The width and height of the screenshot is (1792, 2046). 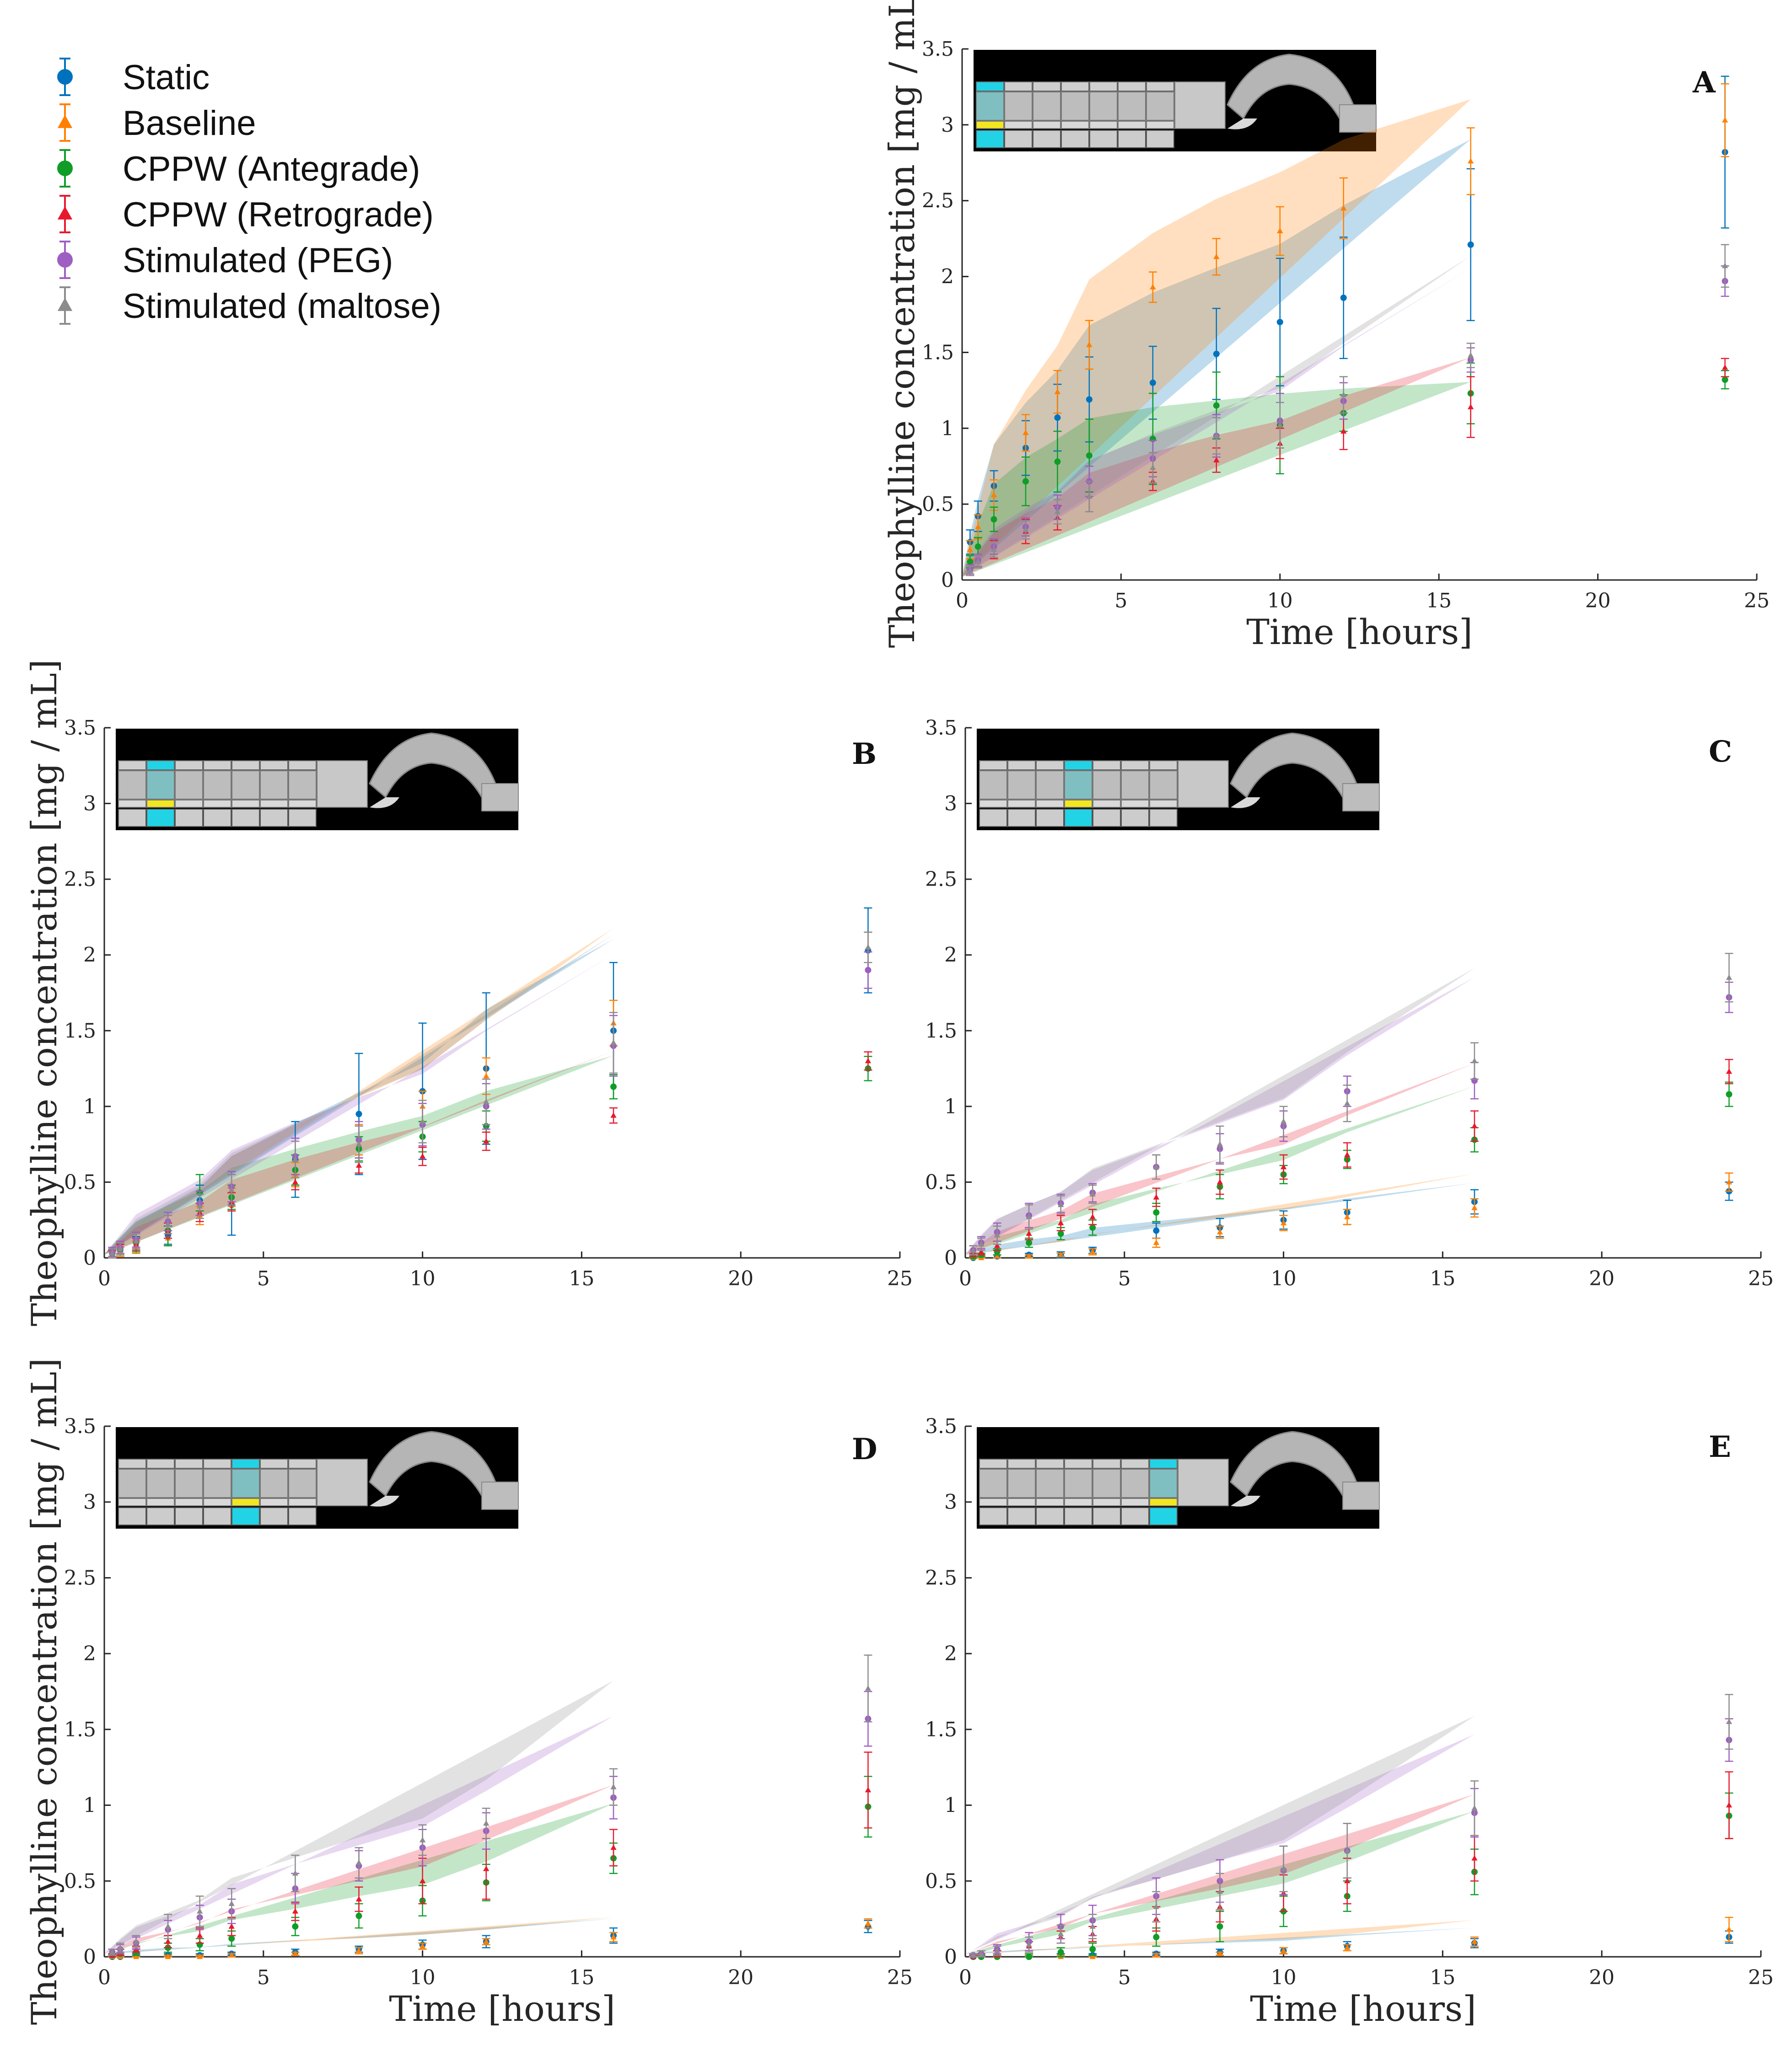 What do you see at coordinates (225, 260) in the screenshot?
I see `legend-item: Stimulated (PEG)` at bounding box center [225, 260].